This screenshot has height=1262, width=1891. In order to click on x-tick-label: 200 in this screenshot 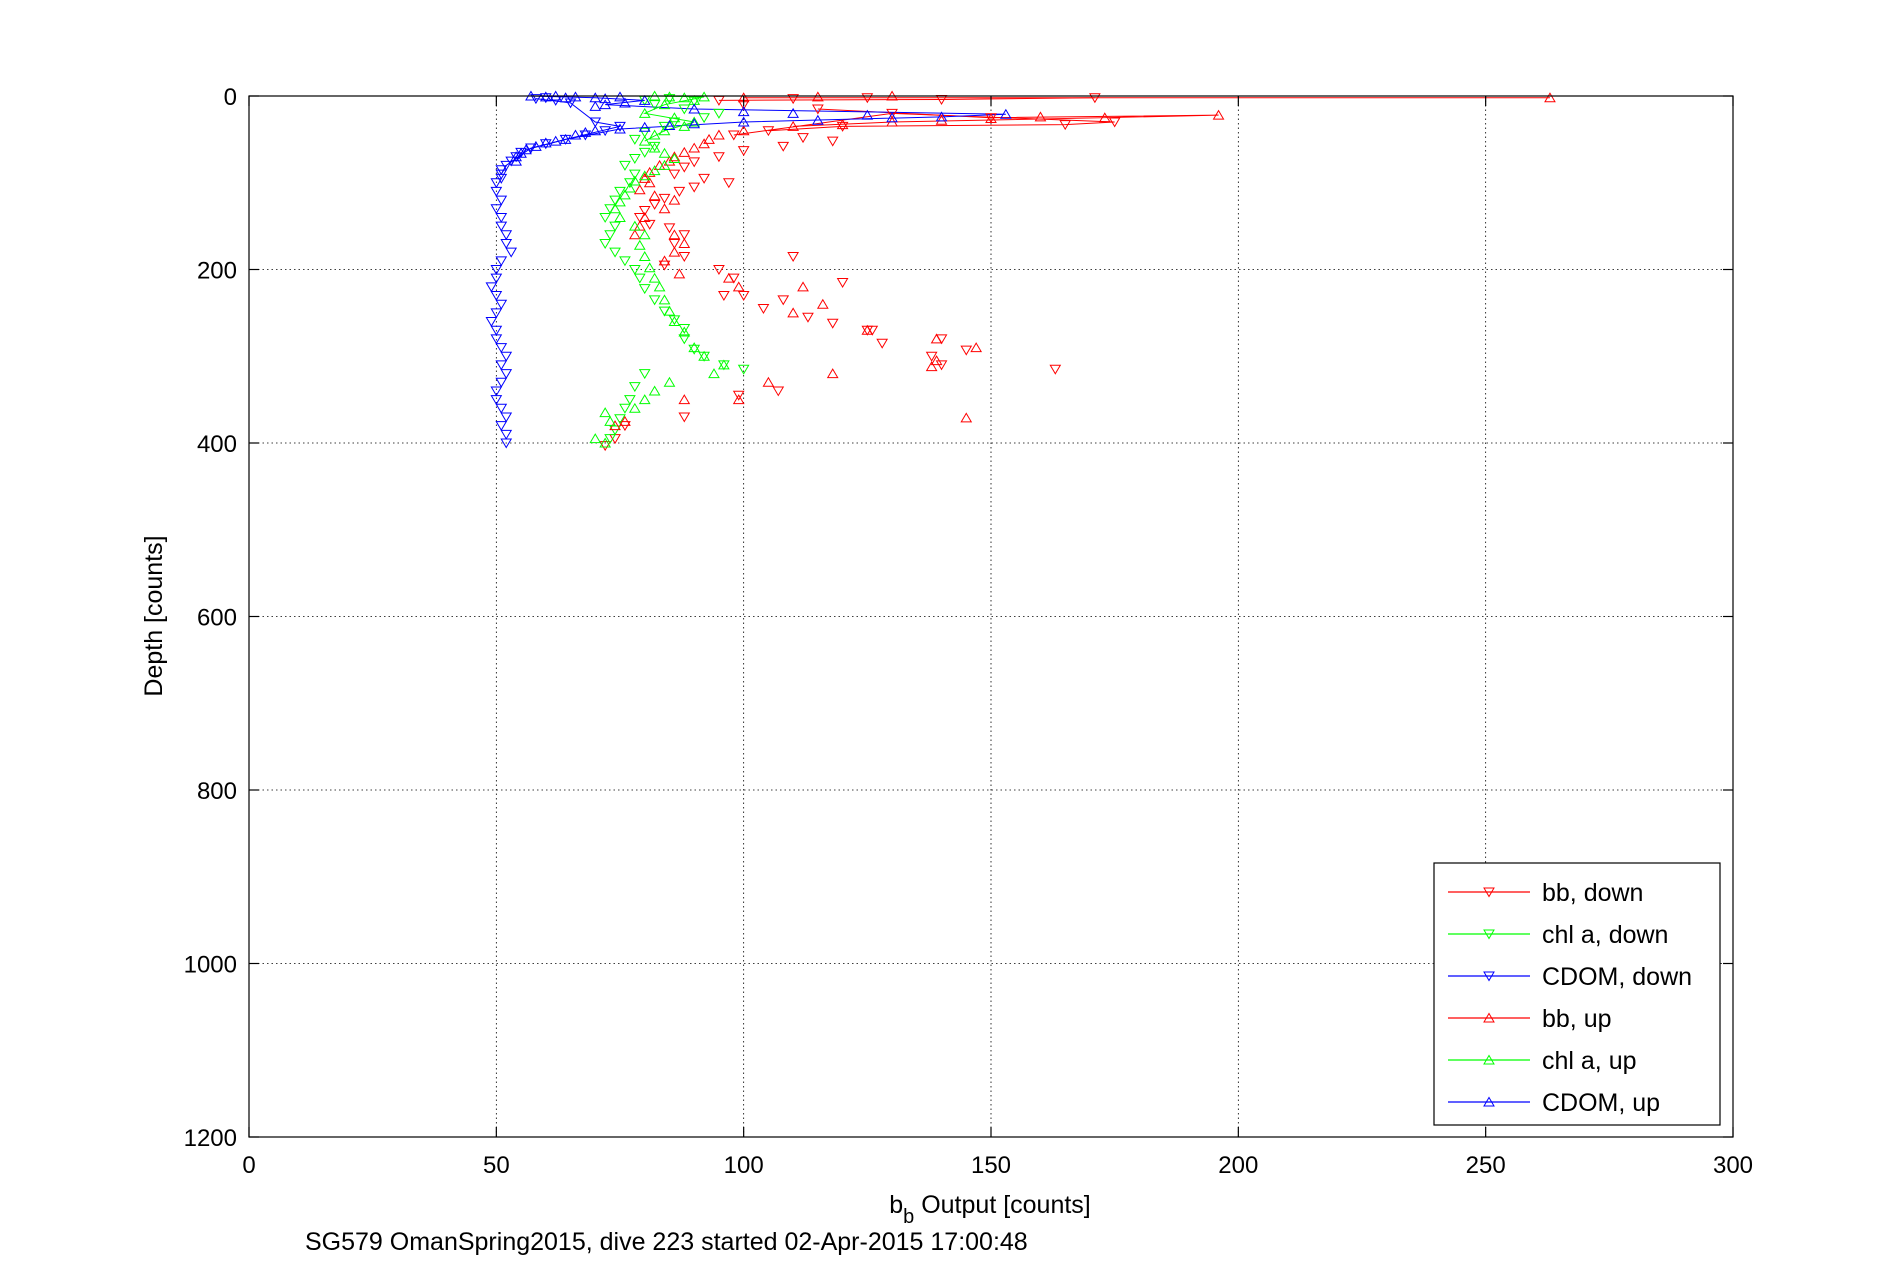, I will do `click(1238, 1165)`.